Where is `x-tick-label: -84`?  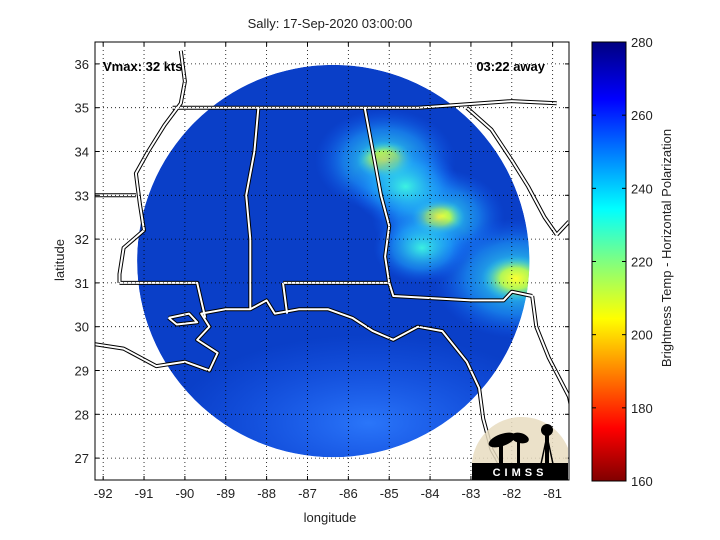 x-tick-label: -84 is located at coordinates (430, 493).